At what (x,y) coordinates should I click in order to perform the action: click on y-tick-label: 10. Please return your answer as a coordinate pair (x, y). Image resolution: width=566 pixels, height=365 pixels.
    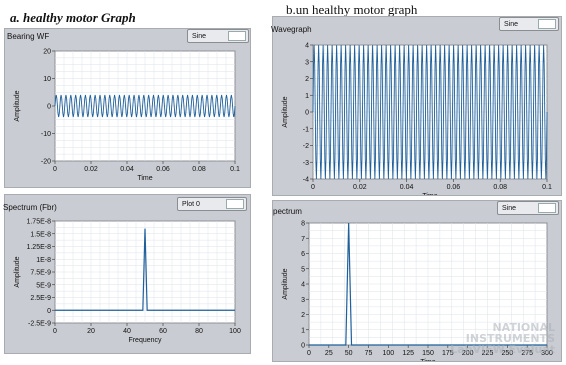
    Looking at the image, I should click on (47, 79).